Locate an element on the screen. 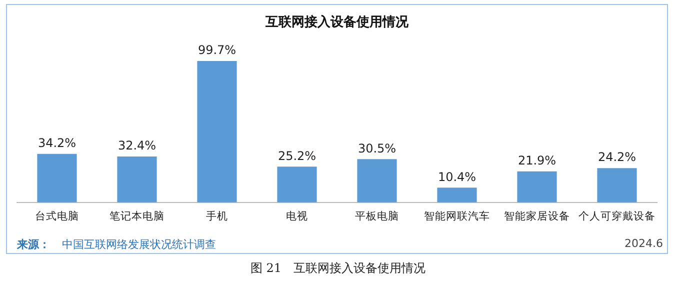 Image resolution: width=676 pixels, height=284 pixels. chart-title: 互联网接入设备使用情况 is located at coordinates (337, 22).